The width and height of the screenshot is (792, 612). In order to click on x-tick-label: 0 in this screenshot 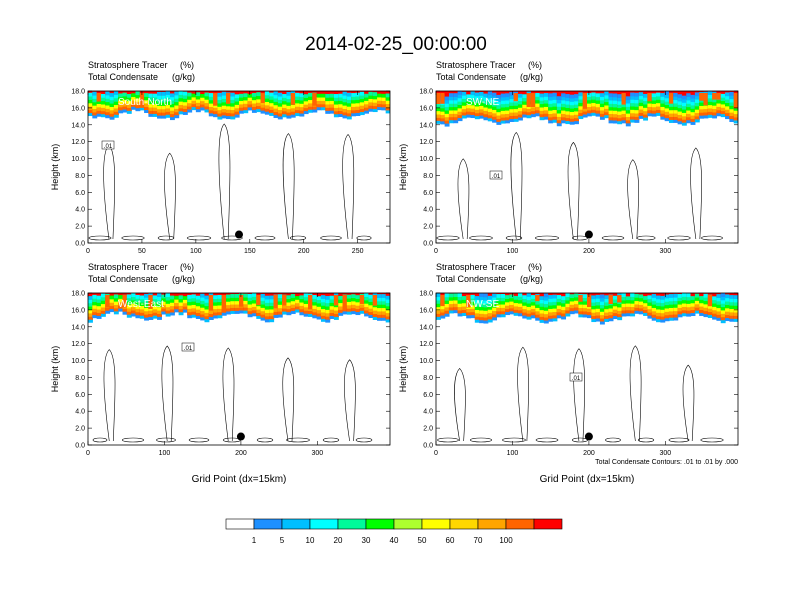, I will do `click(436, 453)`.